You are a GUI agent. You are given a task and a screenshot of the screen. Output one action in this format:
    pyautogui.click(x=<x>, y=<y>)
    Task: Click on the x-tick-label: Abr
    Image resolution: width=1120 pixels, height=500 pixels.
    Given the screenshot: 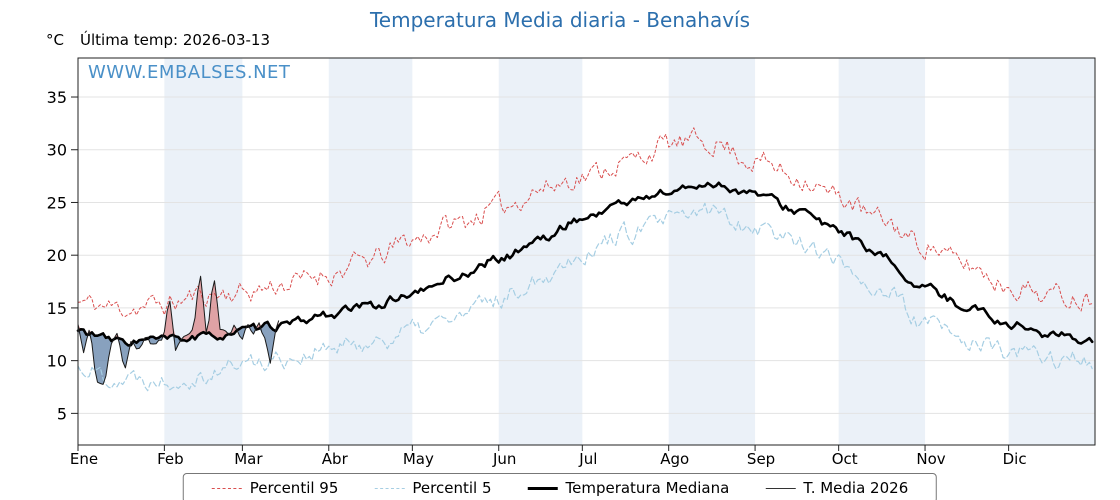 What is the action you would take?
    pyautogui.click(x=335, y=459)
    